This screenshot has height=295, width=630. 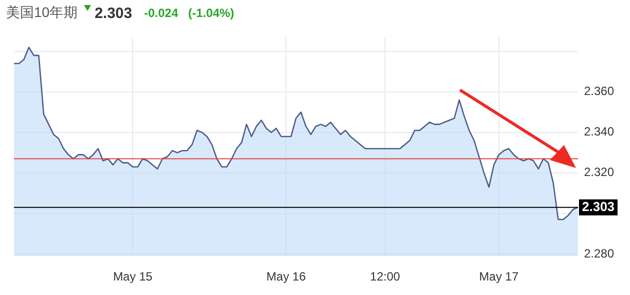 I want to click on chart-subtitle: 2.303, so click(x=113, y=13).